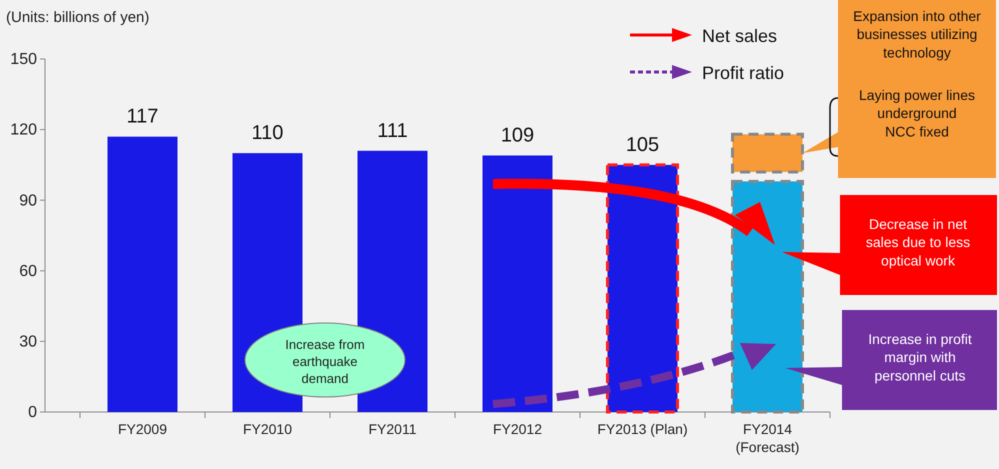 The height and width of the screenshot is (469, 999). What do you see at coordinates (28, 201) in the screenshot?
I see `y-tick-label: 90` at bounding box center [28, 201].